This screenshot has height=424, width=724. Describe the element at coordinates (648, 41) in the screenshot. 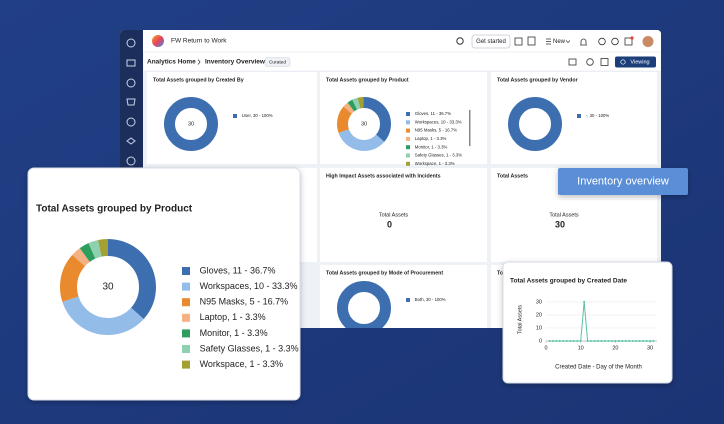

I see `avatar` at that location.